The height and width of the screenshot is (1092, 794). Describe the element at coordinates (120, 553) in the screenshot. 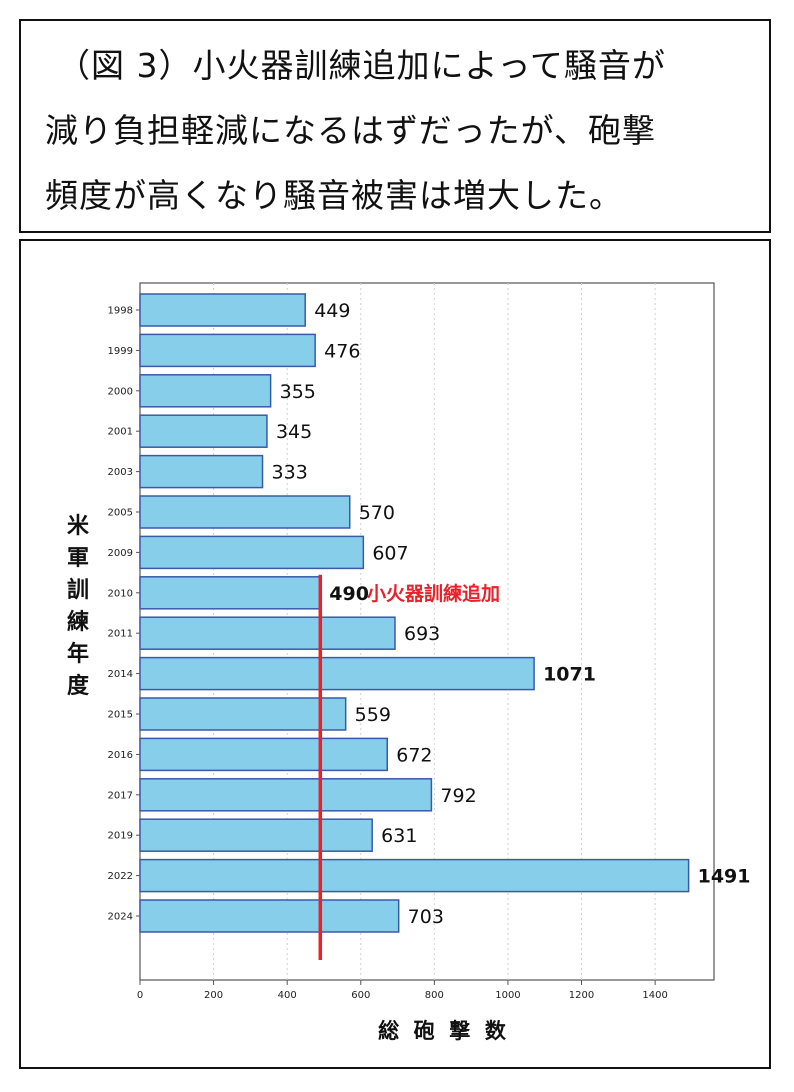

I see `y-tick-label: 2009` at that location.